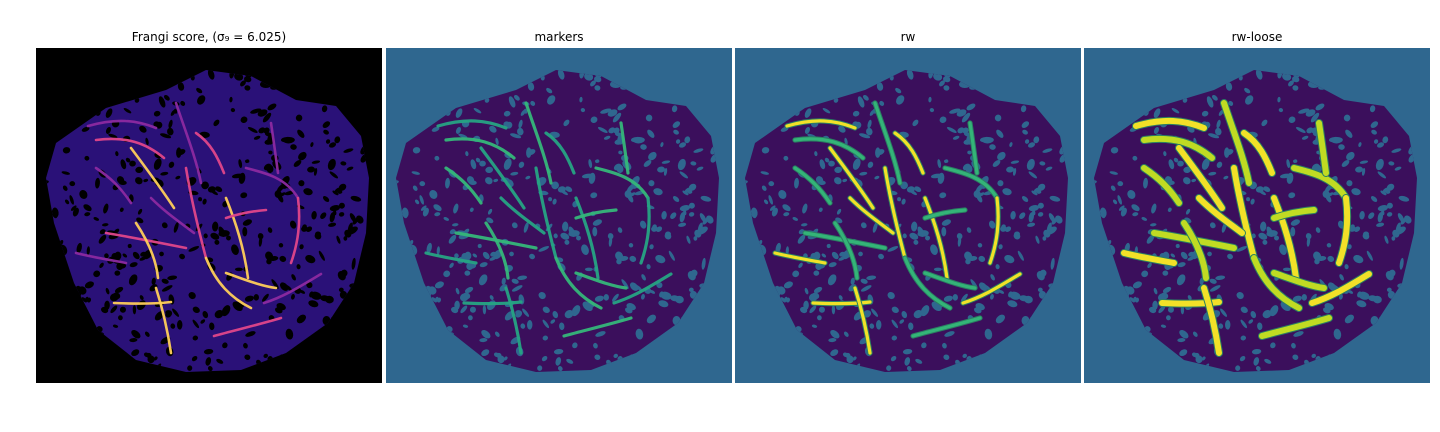 Image resolution: width=1440 pixels, height=432 pixels. Describe the element at coordinates (559, 37) in the screenshot. I see `panel-title-markers: markers` at that location.